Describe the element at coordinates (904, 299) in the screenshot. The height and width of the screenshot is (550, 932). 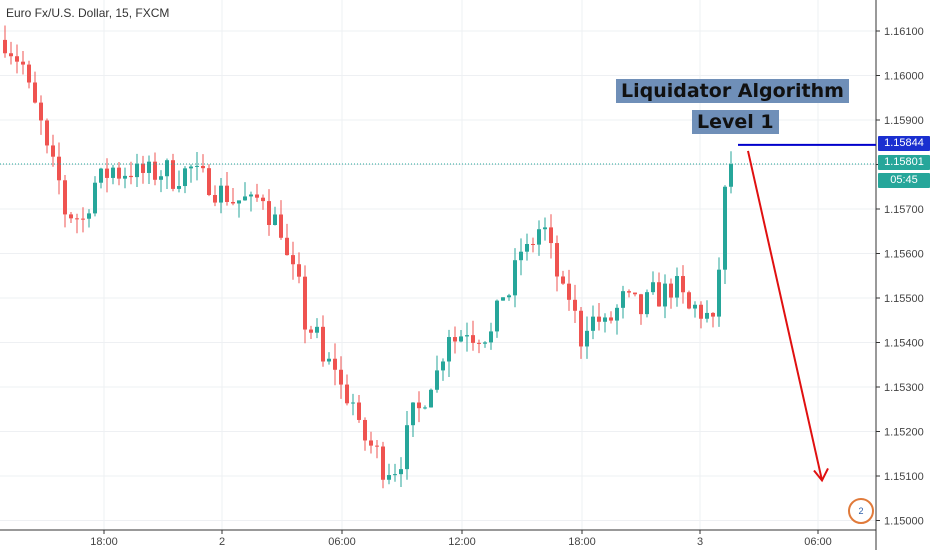
I see `y-tick-label: 1.15500` at that location.